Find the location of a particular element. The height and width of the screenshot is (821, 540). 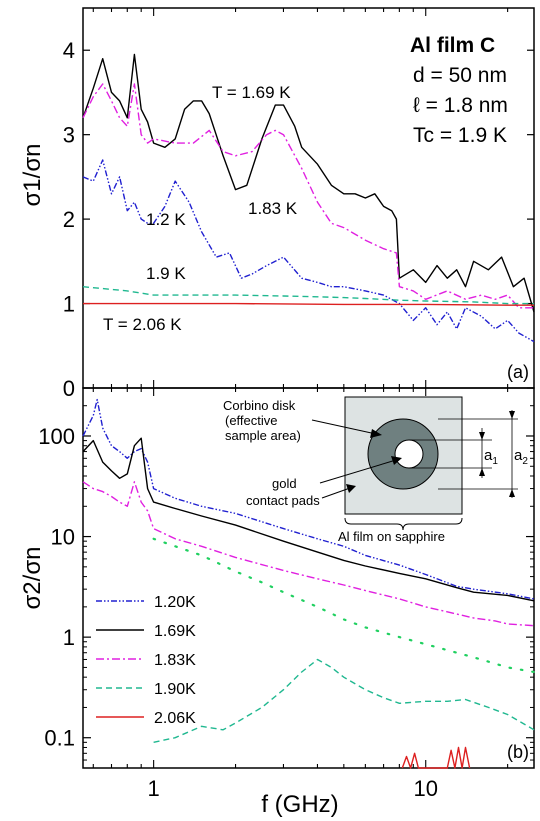

inset-a2-arrowhead-bottom is located at coordinates (512, 493).